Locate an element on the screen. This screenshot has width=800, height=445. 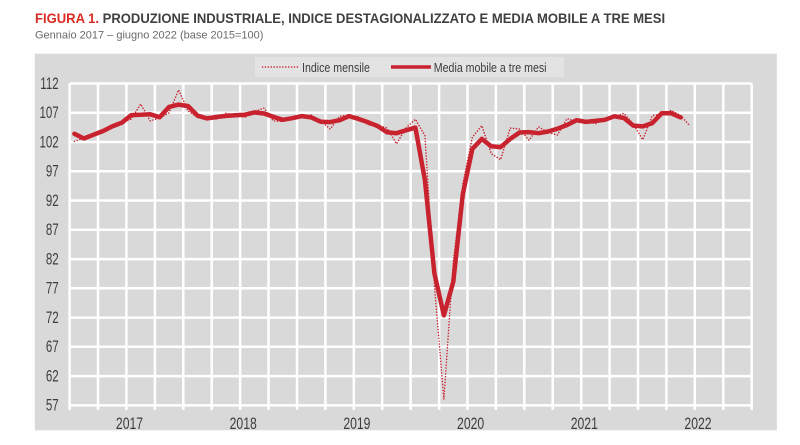
svg-text: 72 is located at coordinates (52, 318).